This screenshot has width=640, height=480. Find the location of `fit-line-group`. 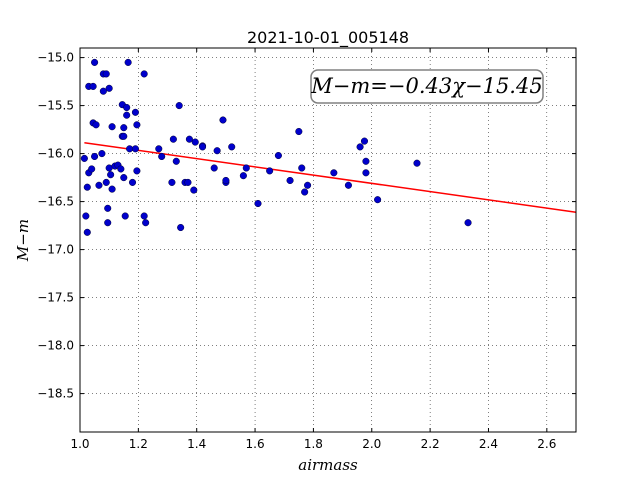

fit-line-group is located at coordinates (330, 177).